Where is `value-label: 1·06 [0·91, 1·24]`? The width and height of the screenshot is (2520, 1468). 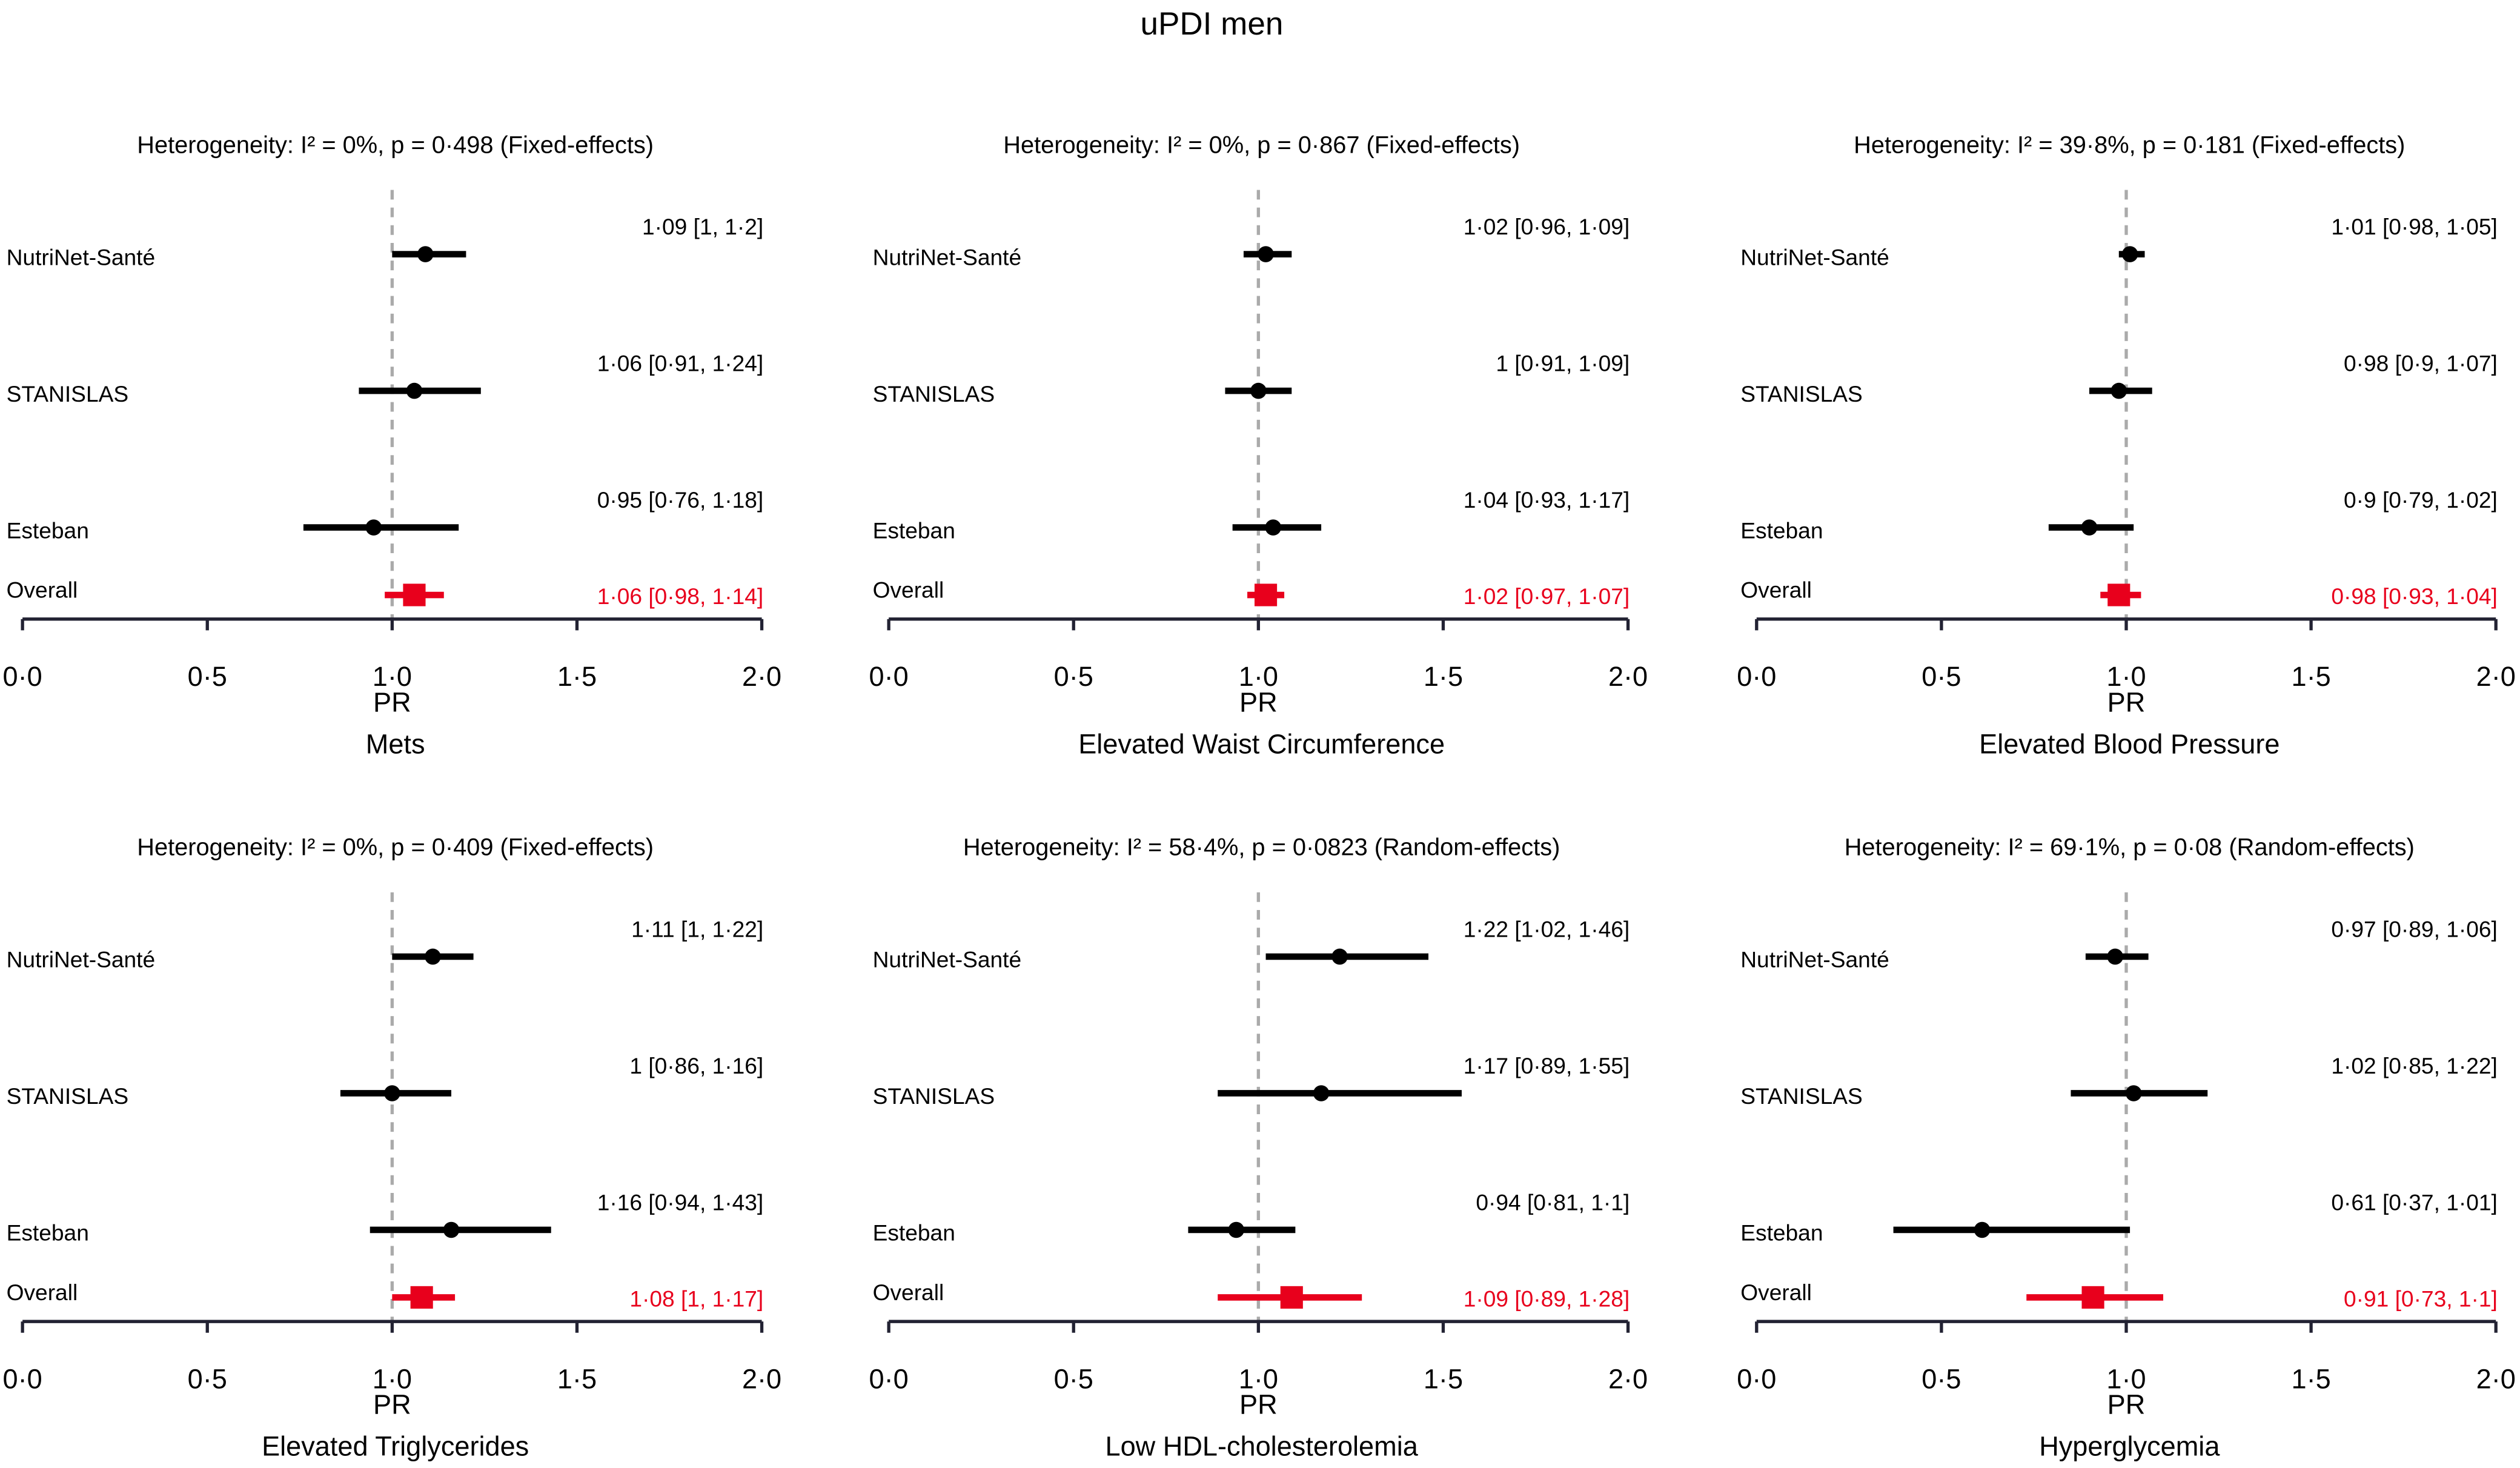 value-label: 1·06 [0·91, 1·24] is located at coordinates (680, 363).